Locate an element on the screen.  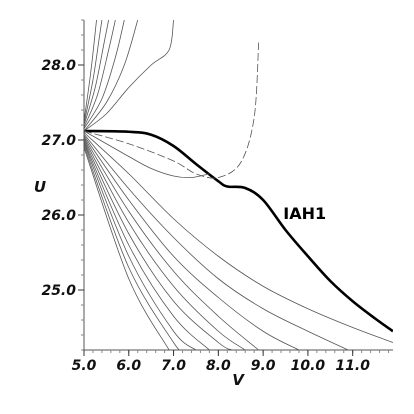
series-annotation-iah1: IAH1 is located at coordinates (304, 213).